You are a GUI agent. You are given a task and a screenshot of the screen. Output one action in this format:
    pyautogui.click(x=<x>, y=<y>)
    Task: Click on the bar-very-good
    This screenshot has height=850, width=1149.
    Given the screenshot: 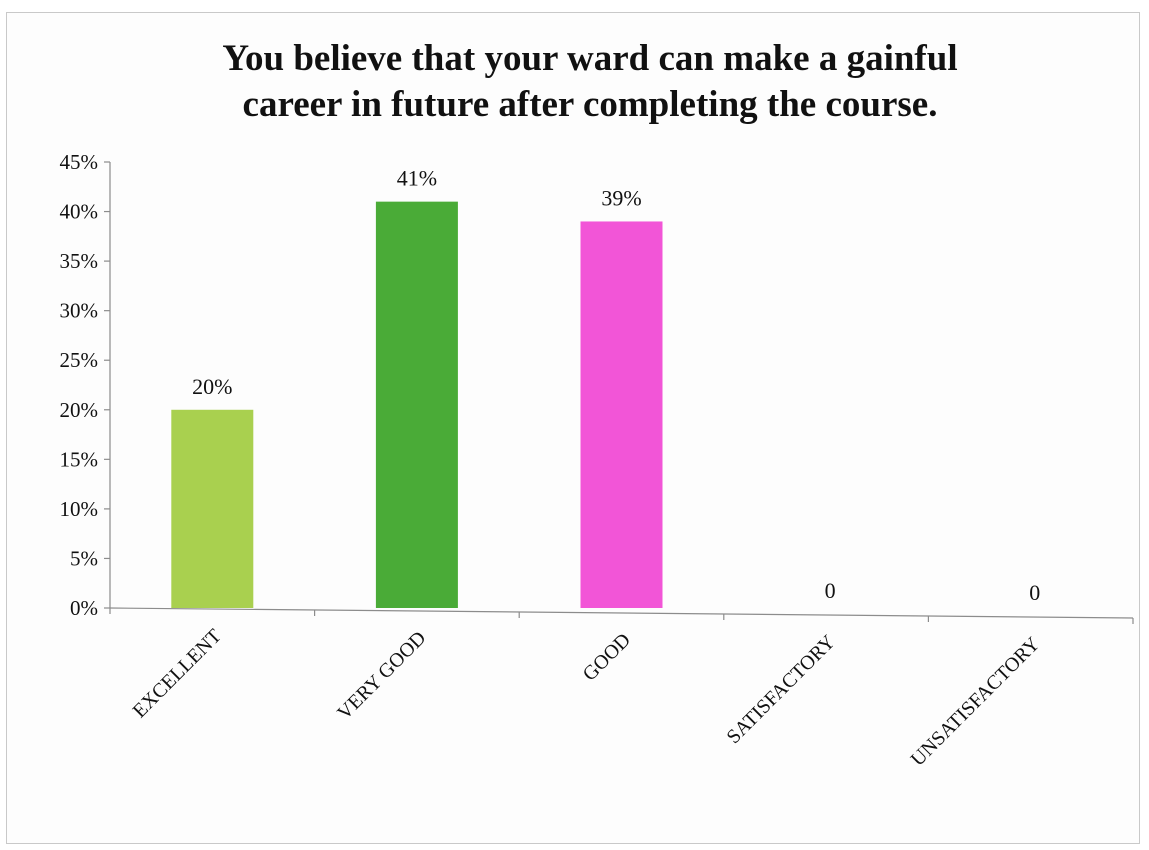 What is the action you would take?
    pyautogui.click(x=416, y=404)
    